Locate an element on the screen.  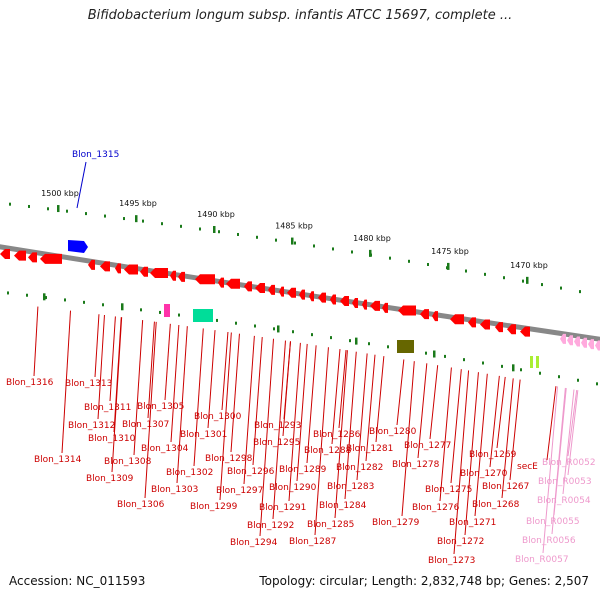
gene-label: Blon_1286 is located at coordinates (337, 435).